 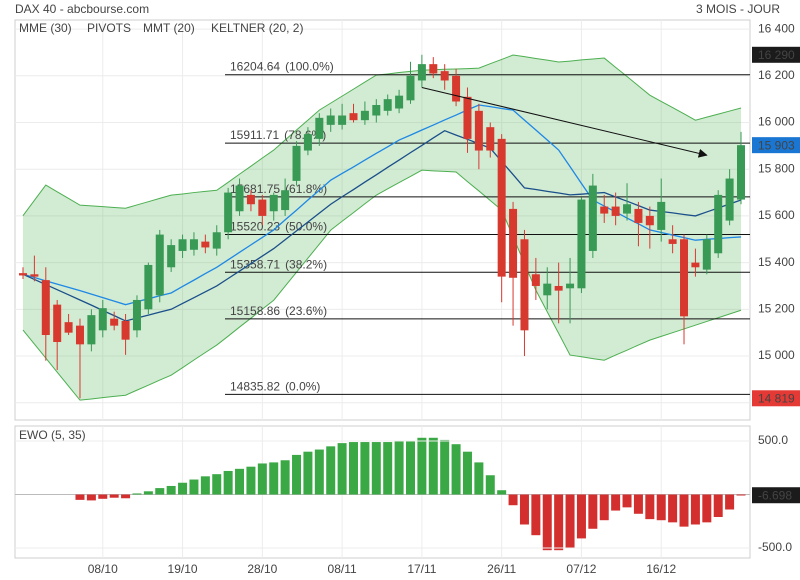 I want to click on header-period: 3 MOIS - JOUR, so click(x=738, y=9).